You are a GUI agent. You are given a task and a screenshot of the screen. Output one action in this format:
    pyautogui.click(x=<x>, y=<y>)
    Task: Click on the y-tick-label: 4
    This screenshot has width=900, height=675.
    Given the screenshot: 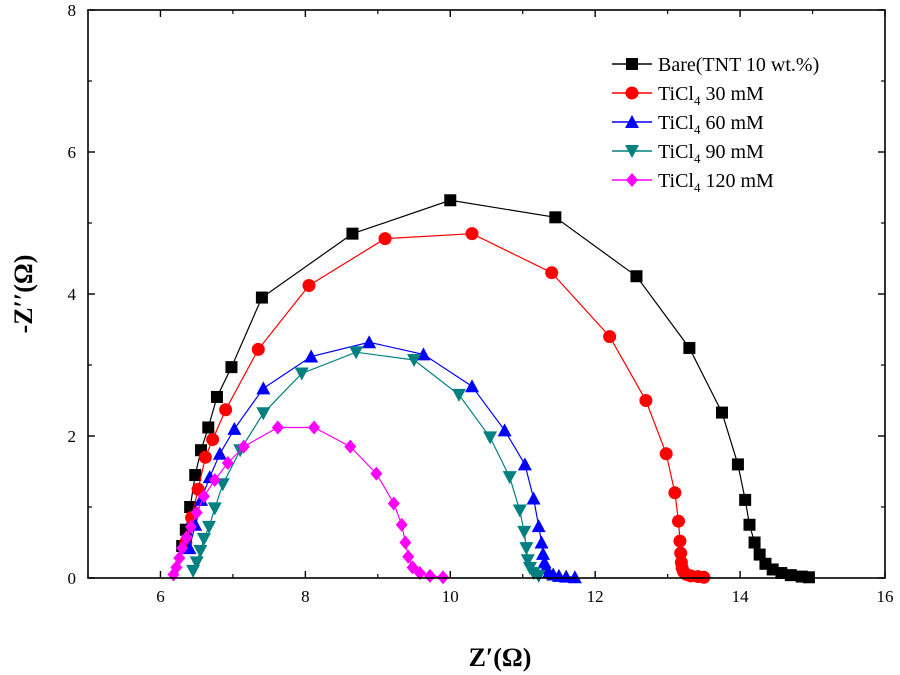 What is the action you would take?
    pyautogui.click(x=72, y=294)
    